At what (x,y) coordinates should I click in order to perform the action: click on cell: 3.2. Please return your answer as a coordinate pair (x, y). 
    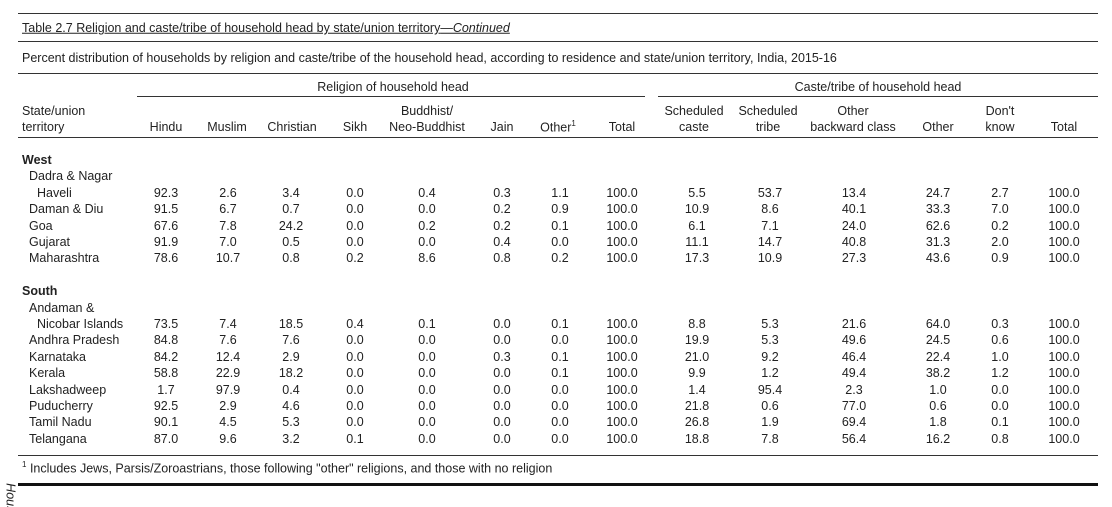
    Looking at the image, I should click on (291, 438).